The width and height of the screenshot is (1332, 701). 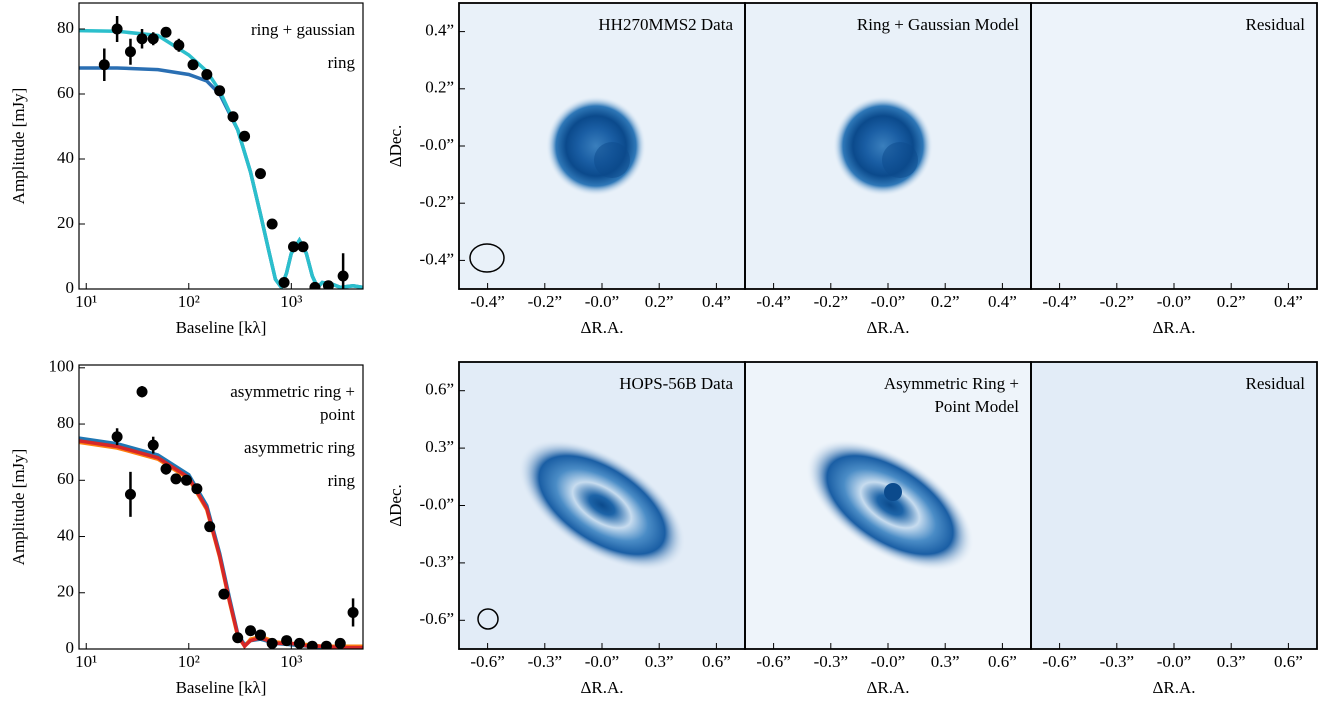 I want to click on panel-title: Asymmetric Ring + Point Model, so click(x=951, y=395).